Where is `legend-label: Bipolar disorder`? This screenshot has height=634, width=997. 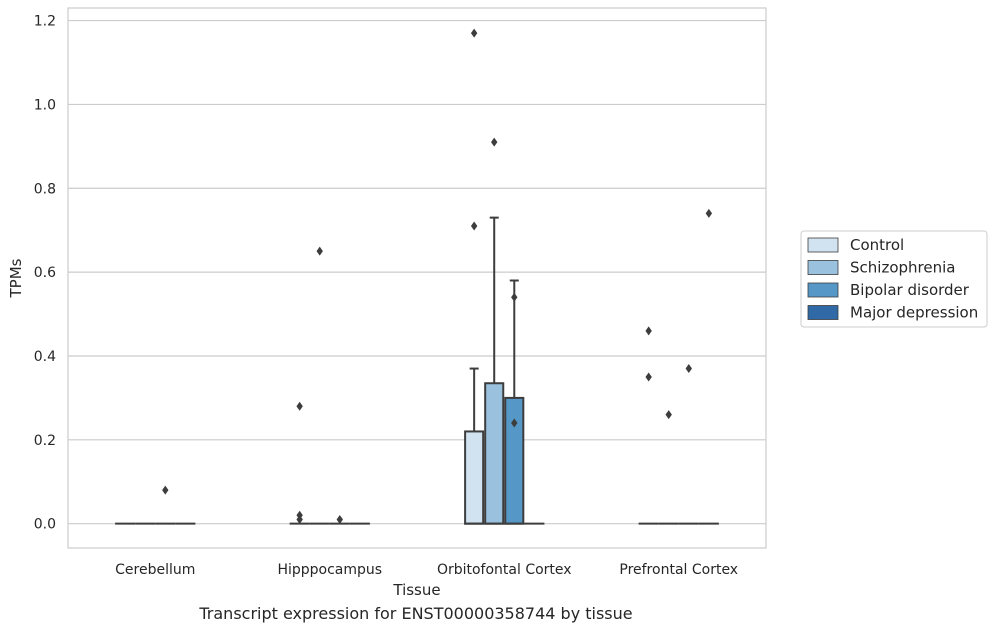 legend-label: Bipolar disorder is located at coordinates (910, 290).